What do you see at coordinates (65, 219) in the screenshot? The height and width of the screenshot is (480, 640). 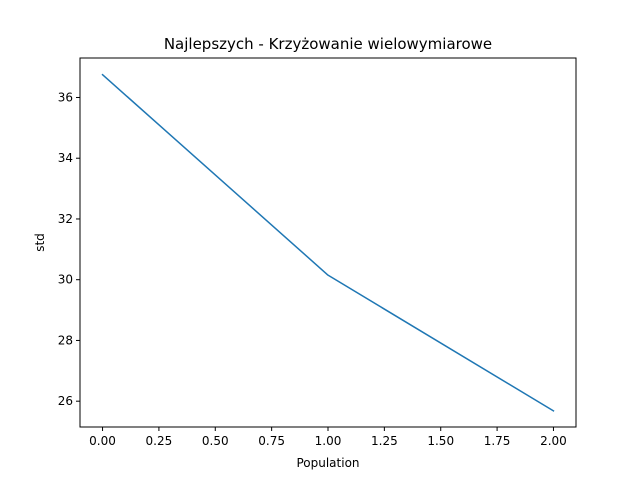 I see `y-tick-label: 32` at bounding box center [65, 219].